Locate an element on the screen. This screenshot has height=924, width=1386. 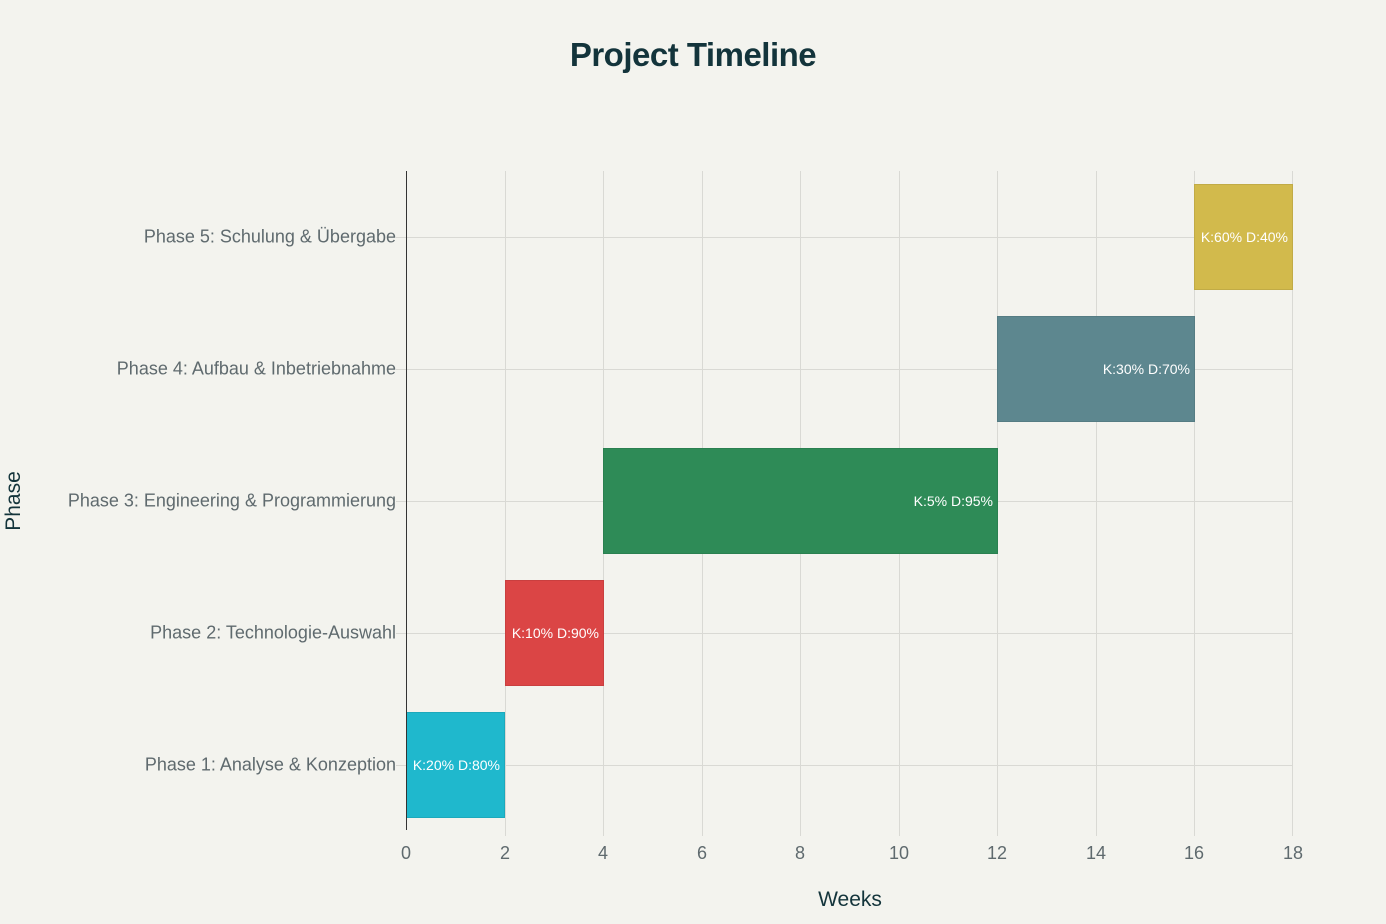
bar-label: K:30% D:70% is located at coordinates (1146, 369).